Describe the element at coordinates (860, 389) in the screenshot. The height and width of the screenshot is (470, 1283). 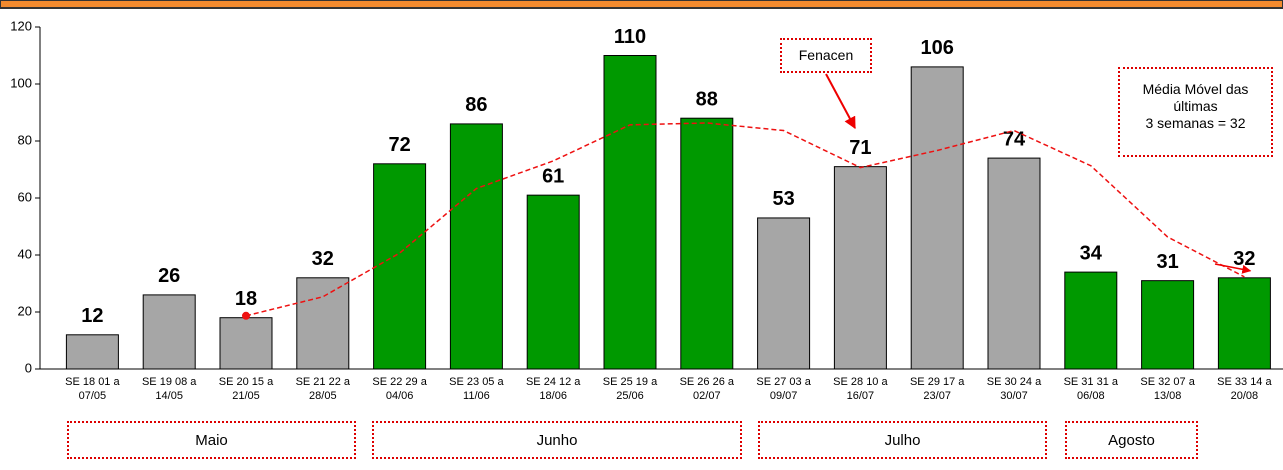
I see `x-tick-label: SE 28 10 a 16/07` at that location.